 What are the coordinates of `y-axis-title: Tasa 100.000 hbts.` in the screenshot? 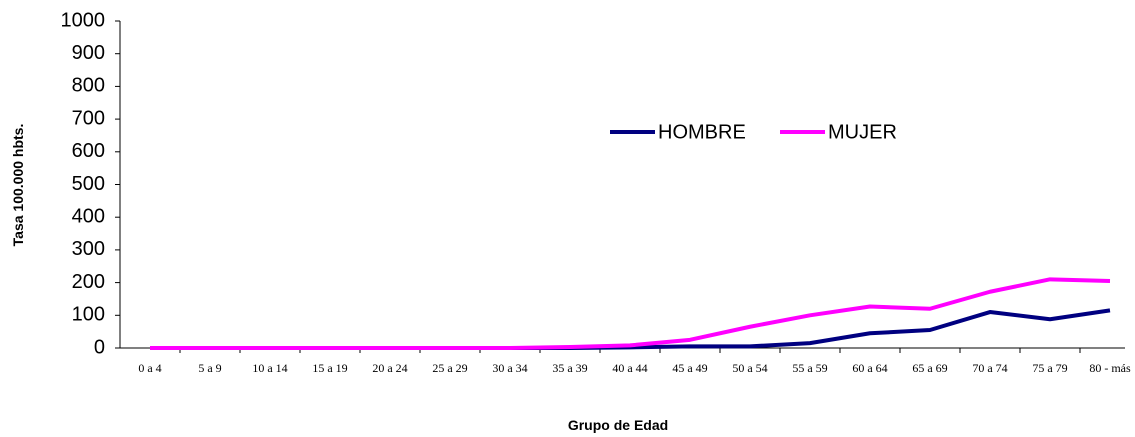 It's located at (18, 185).